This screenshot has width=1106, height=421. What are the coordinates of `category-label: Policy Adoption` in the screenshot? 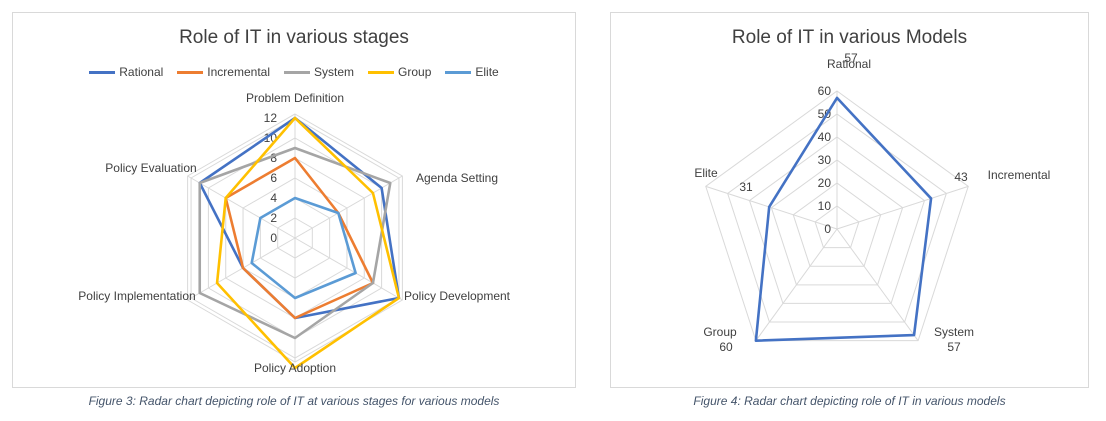 It's located at (295, 368).